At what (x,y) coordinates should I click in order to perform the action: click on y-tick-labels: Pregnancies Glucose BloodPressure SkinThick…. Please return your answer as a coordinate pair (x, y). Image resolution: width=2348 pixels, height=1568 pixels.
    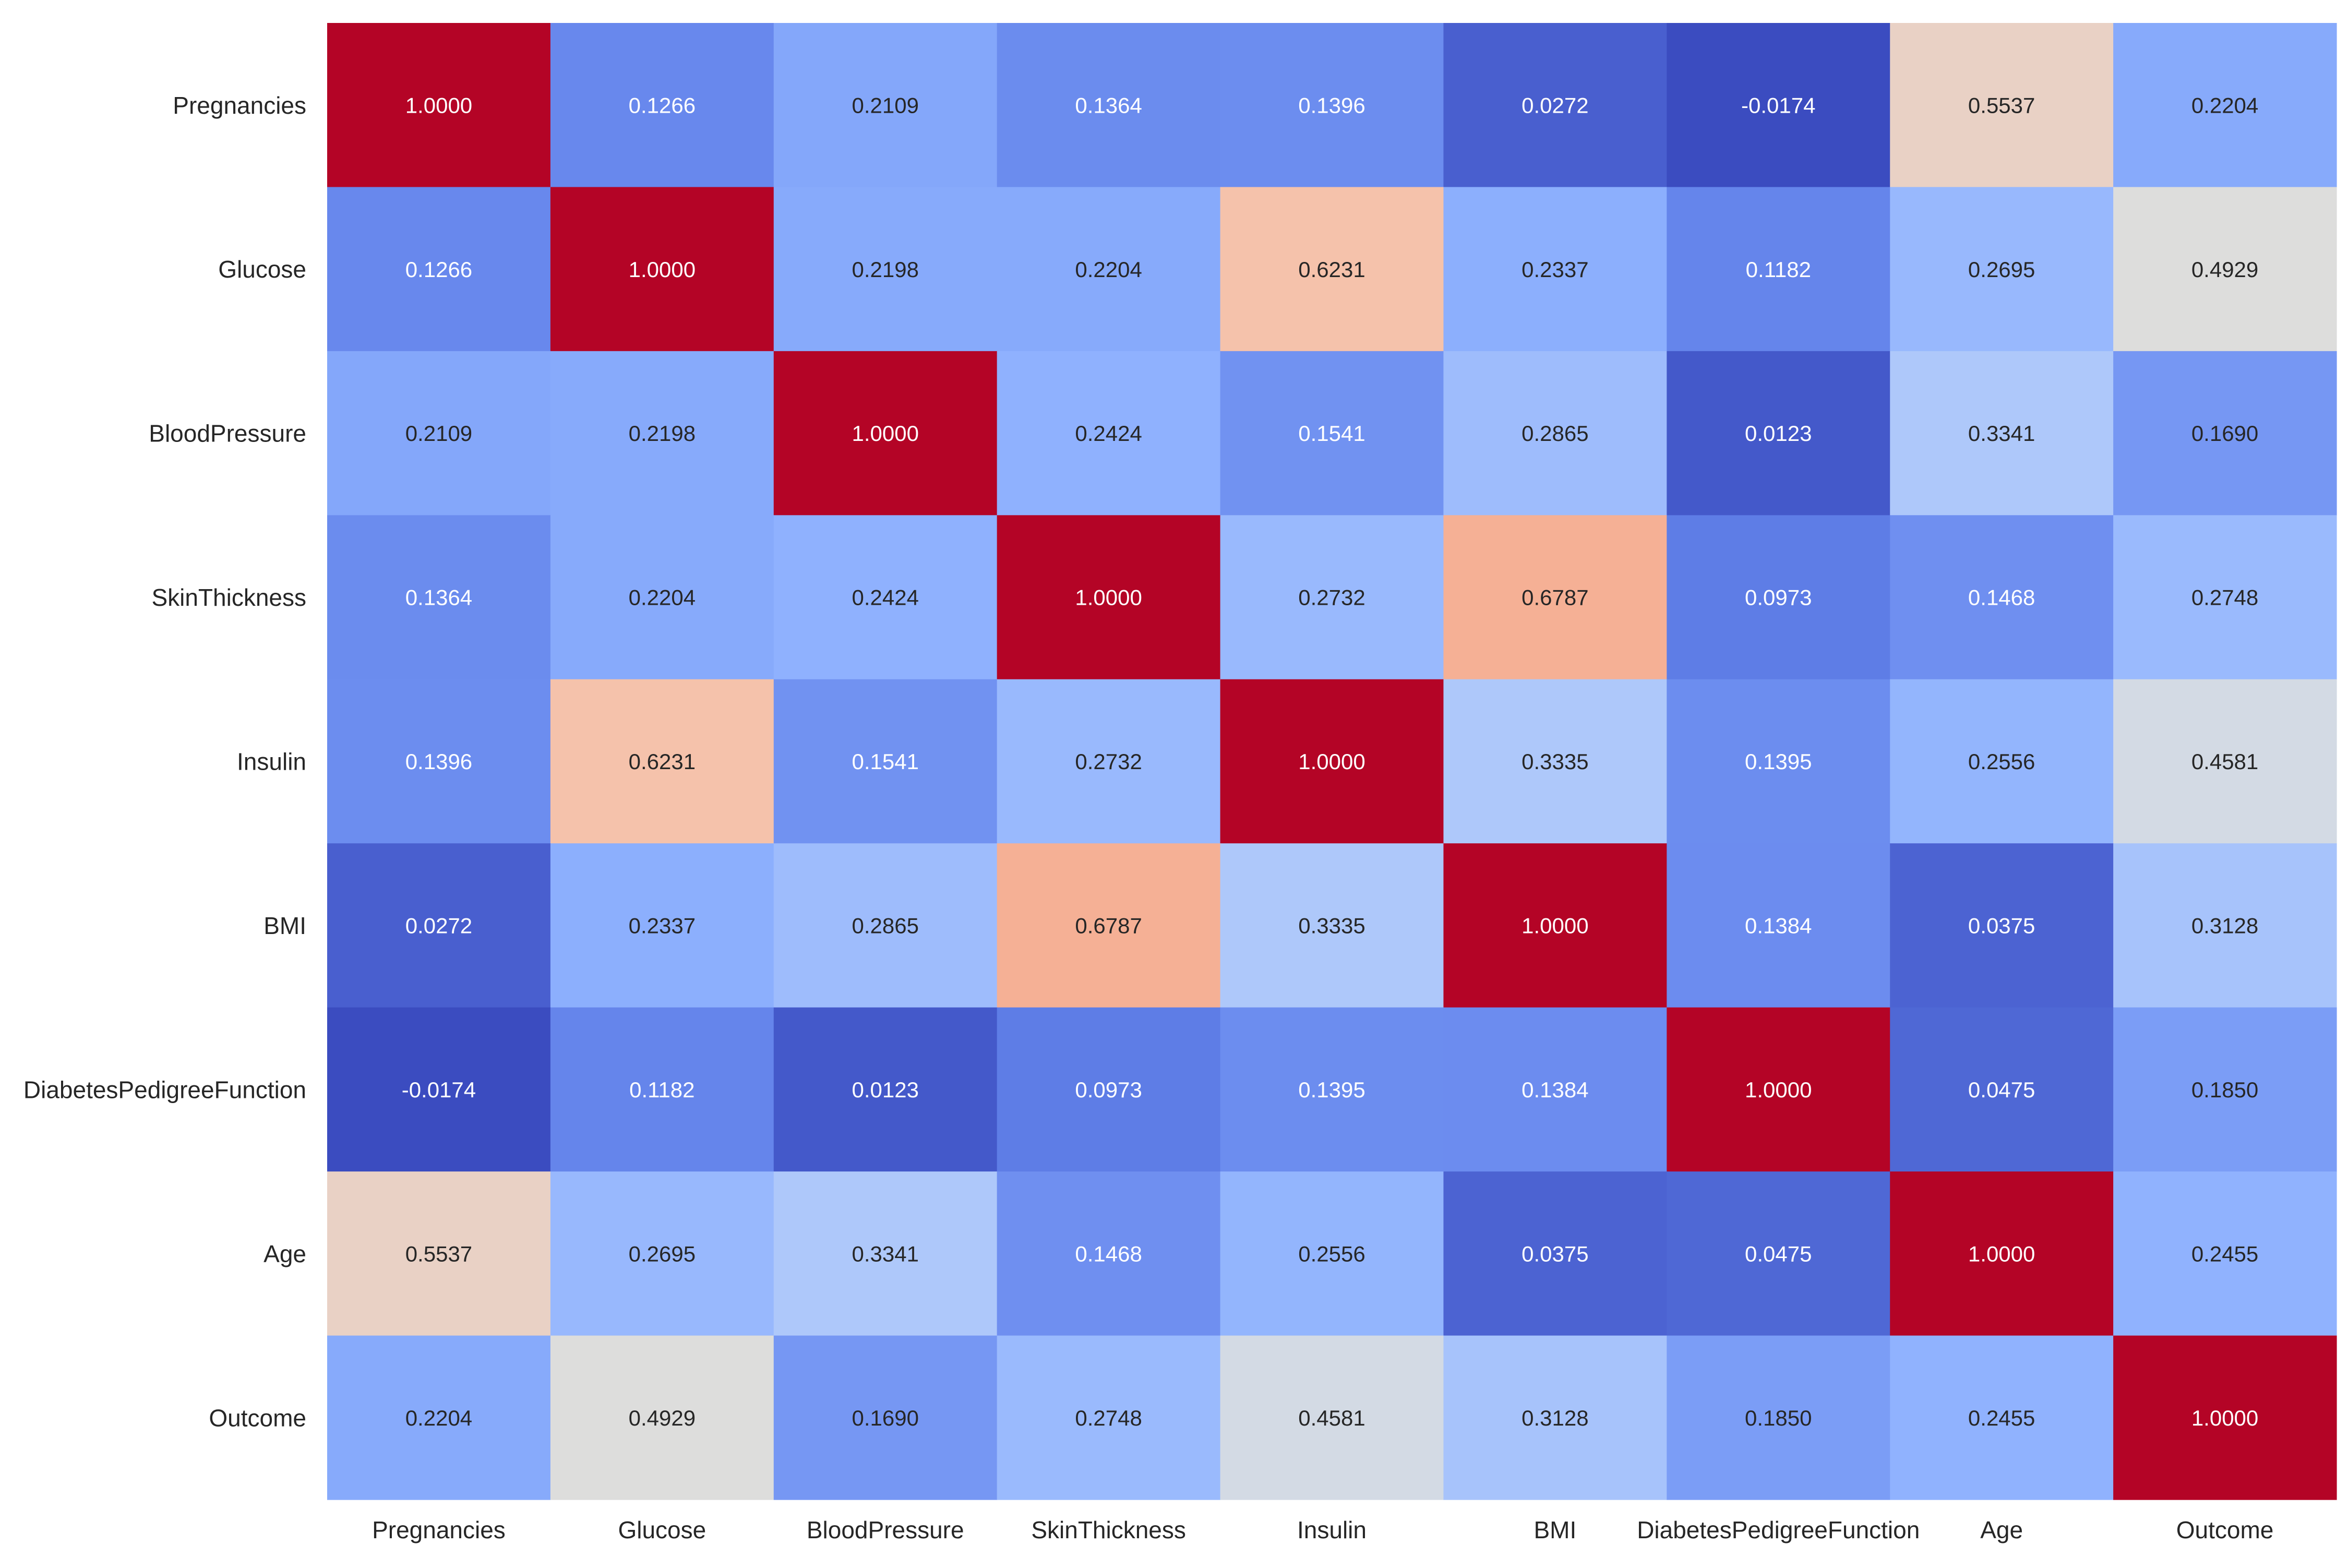
    Looking at the image, I should click on (164, 762).